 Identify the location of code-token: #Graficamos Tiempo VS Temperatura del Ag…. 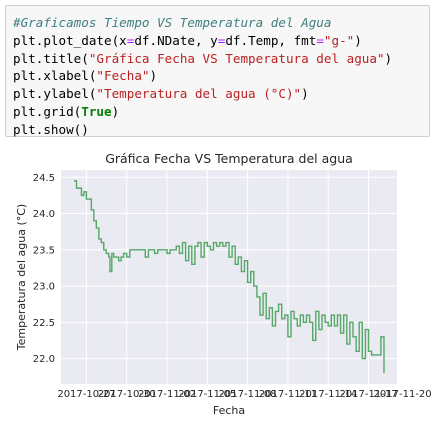
(172, 22).